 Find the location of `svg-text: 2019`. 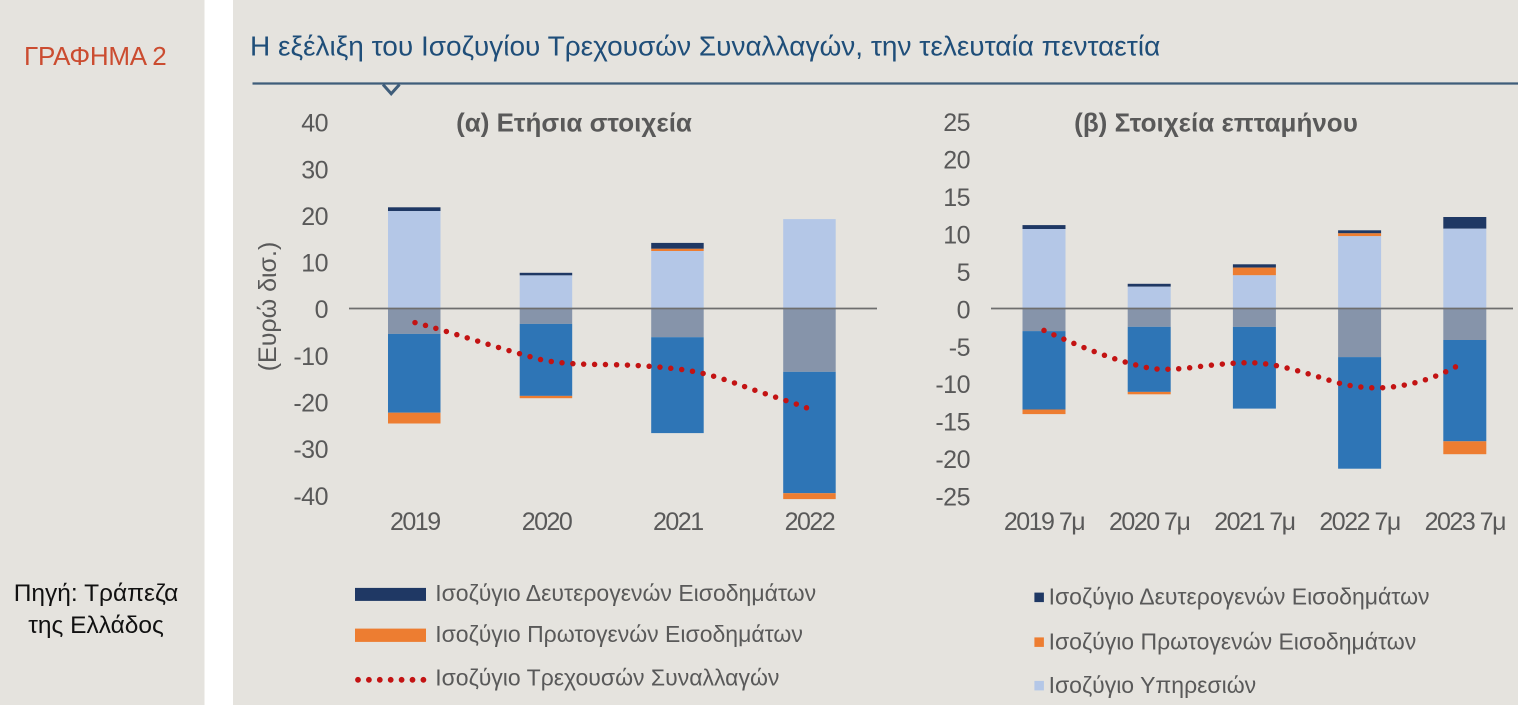

svg-text: 2019 is located at coordinates (415, 522).